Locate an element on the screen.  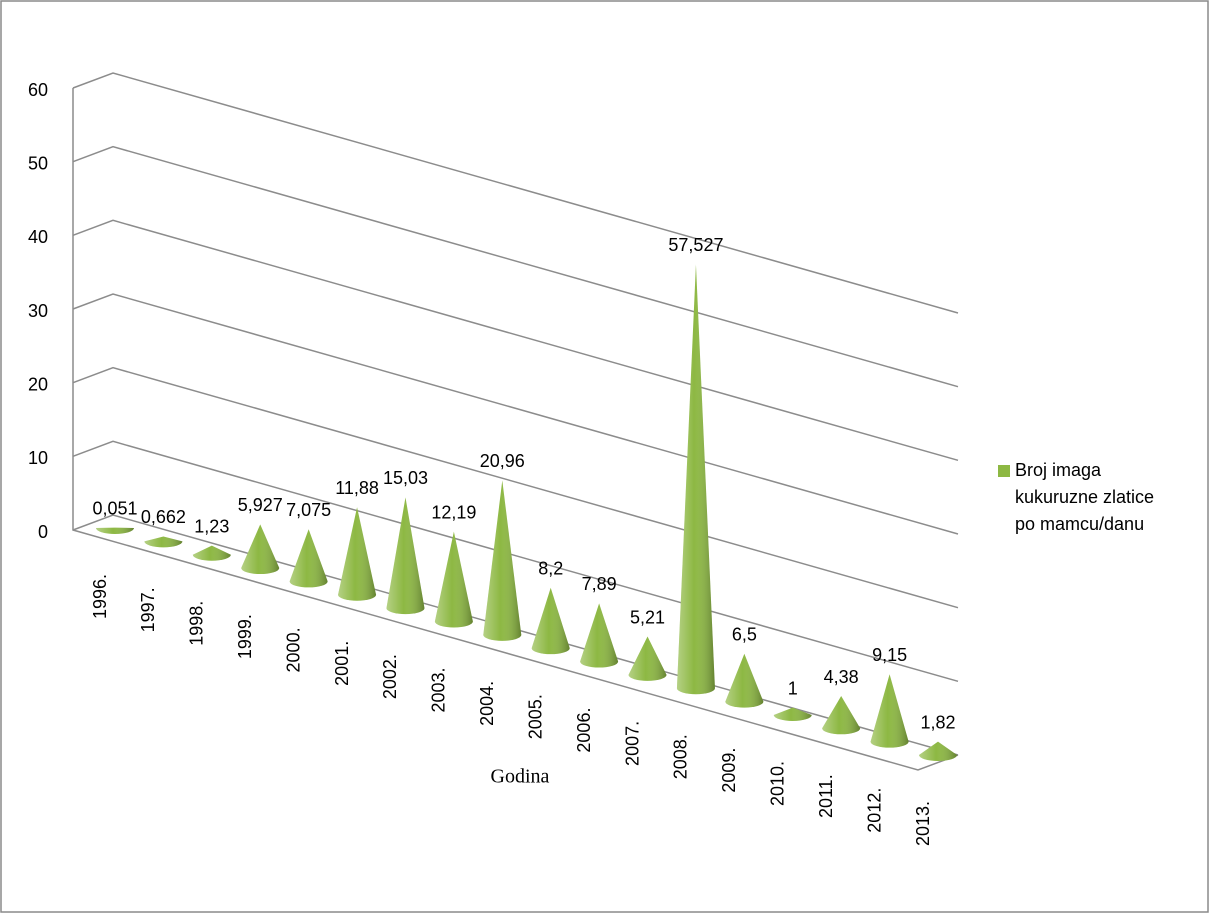
y-tick-label: 30 is located at coordinates (38, 311).